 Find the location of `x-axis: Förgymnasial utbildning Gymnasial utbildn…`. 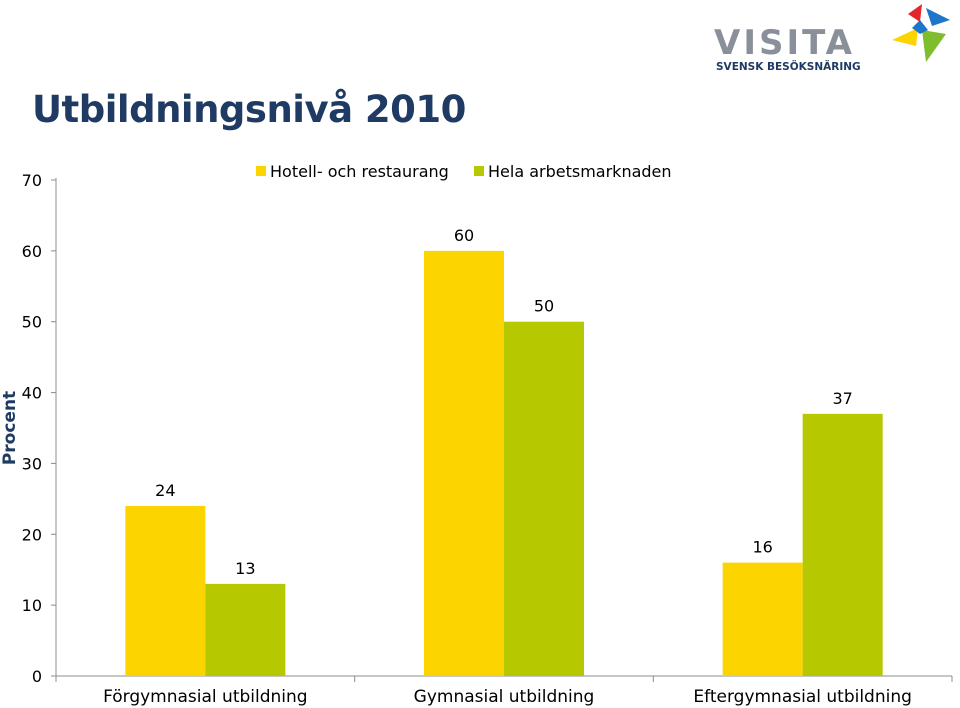

x-axis: Förgymnasial utbildning Gymnasial utbildn… is located at coordinates (504, 691).